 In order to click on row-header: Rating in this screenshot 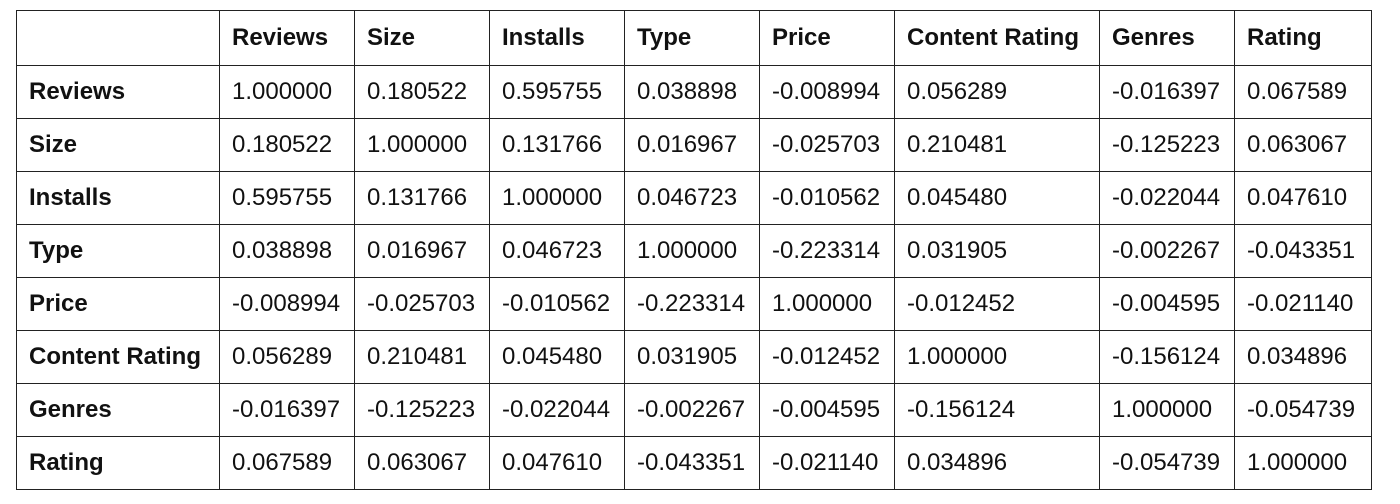, I will do `click(118, 463)`.